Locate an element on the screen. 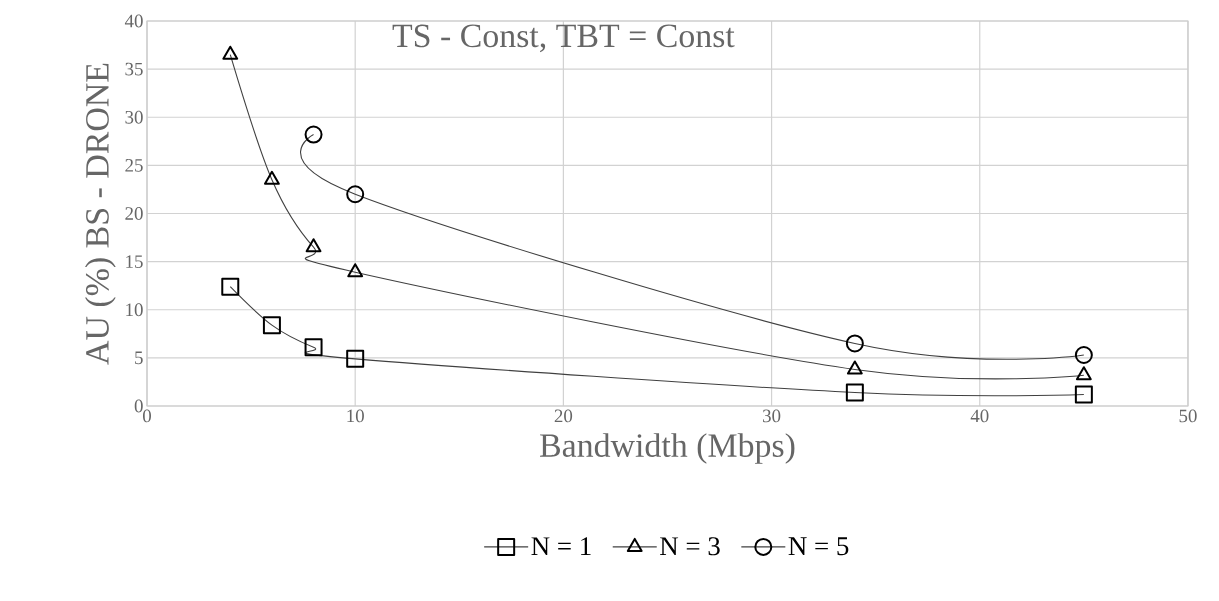 Image resolution: width=1219 pixels, height=601 pixels. y-tick-label: 15 is located at coordinates (134, 261).